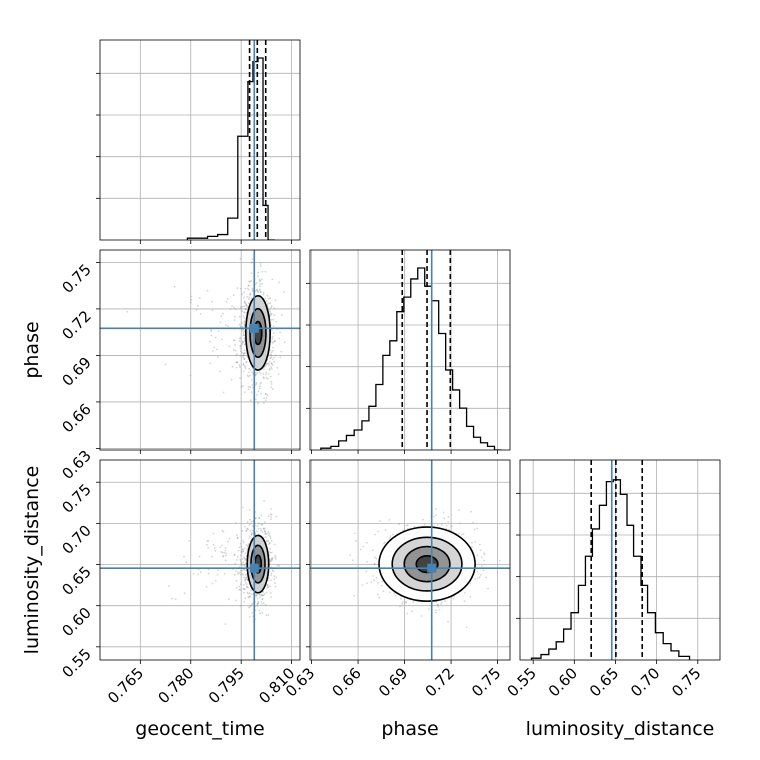 The image size is (760, 760). Describe the element at coordinates (76, 539) in the screenshot. I see `y-tick-label: 0.70` at that location.